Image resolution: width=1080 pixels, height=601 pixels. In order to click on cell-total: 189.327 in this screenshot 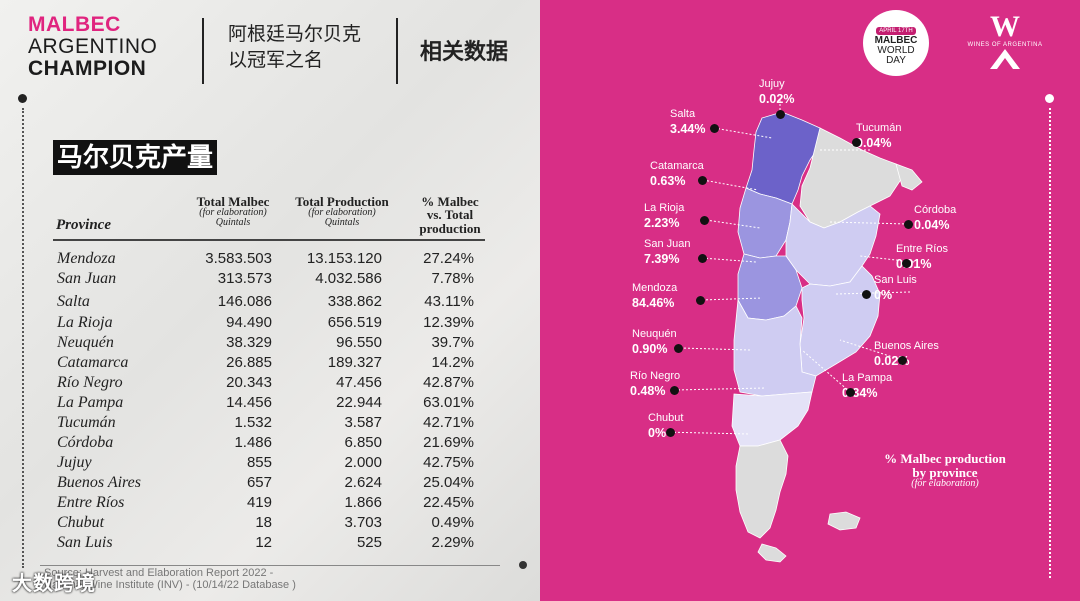, I will do `click(354, 362)`.